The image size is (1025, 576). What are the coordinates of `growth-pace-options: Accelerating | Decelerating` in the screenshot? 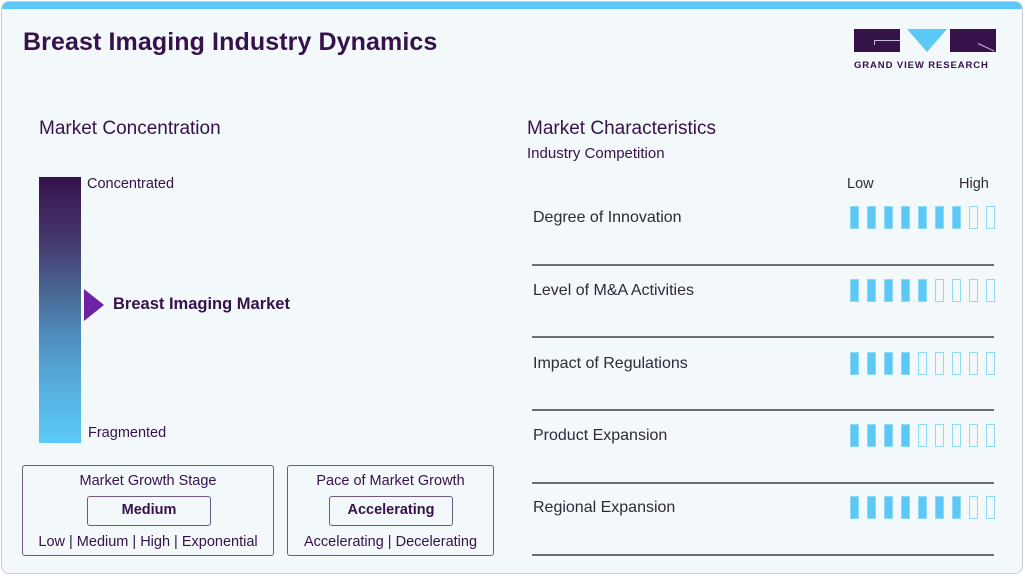 It's located at (390, 542).